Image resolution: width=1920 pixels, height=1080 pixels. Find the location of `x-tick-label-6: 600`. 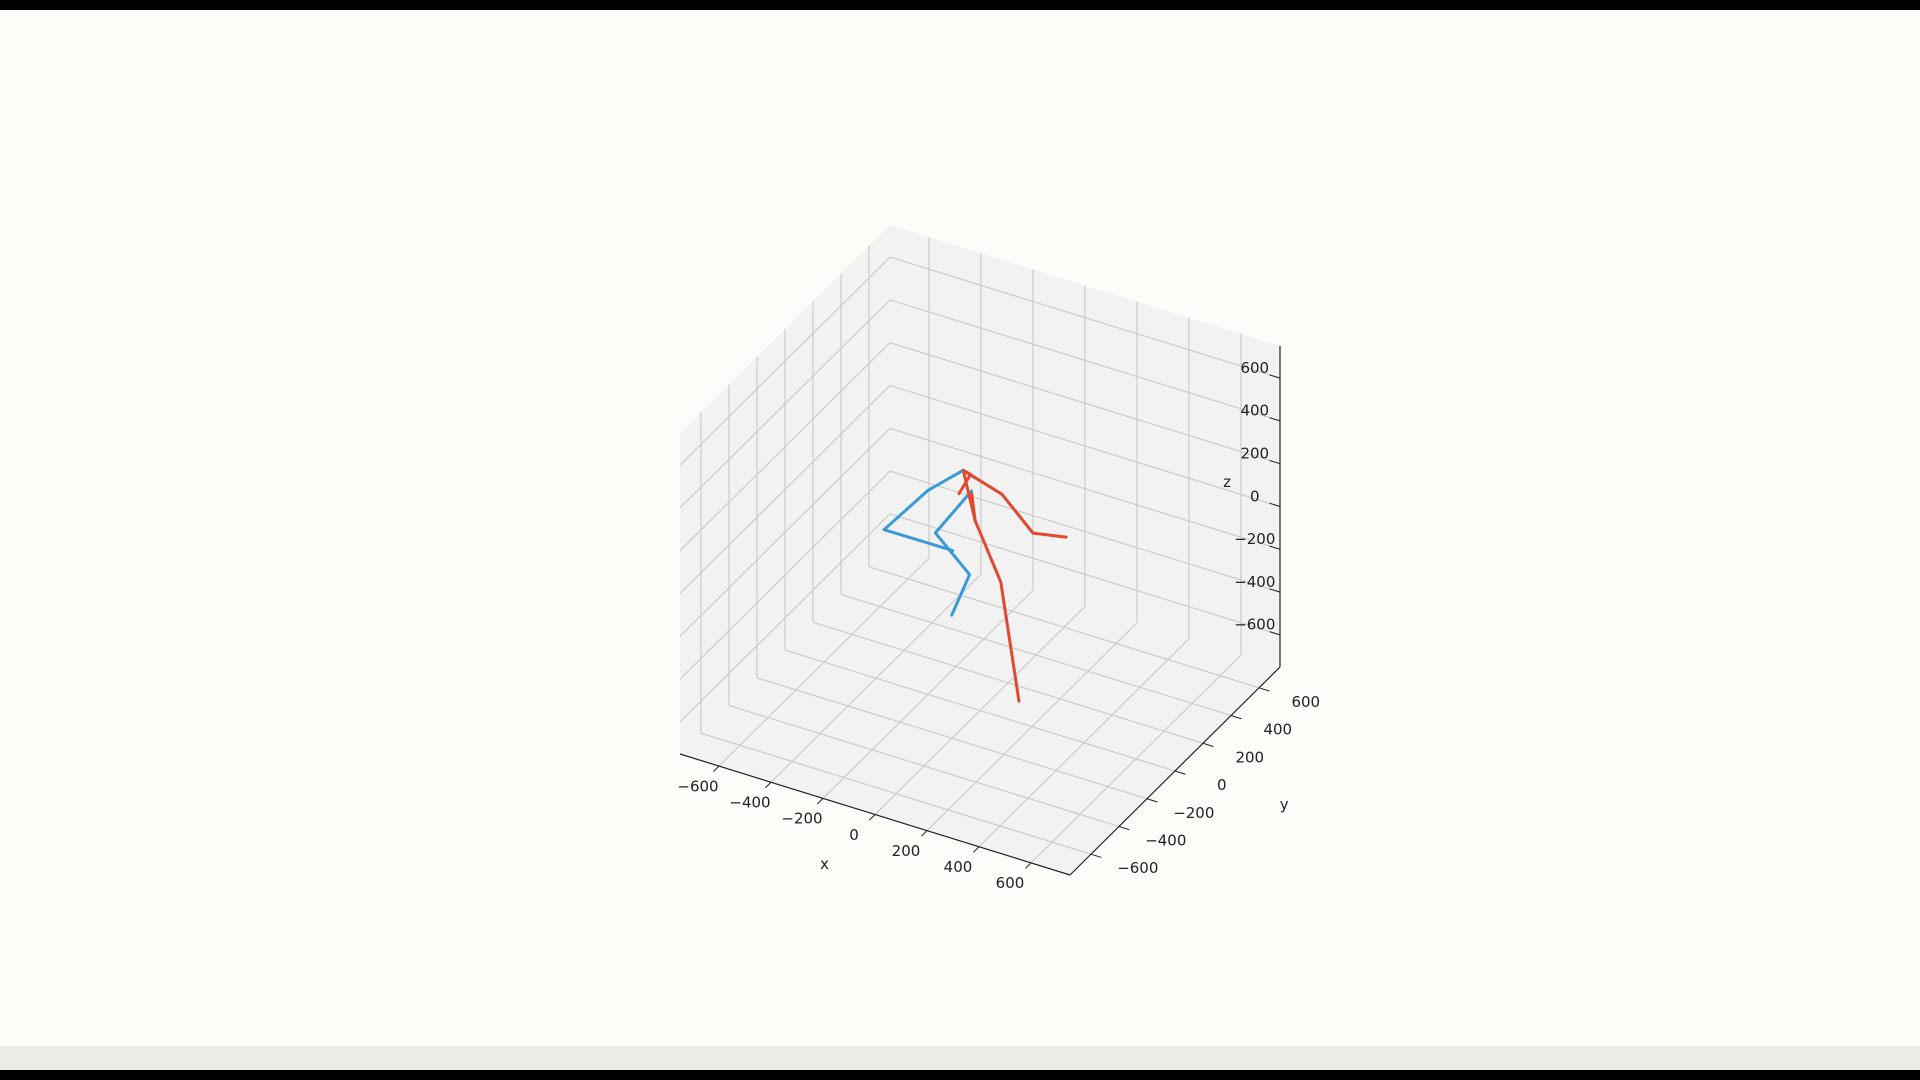

x-tick-label-6: 600 is located at coordinates (1010, 883).